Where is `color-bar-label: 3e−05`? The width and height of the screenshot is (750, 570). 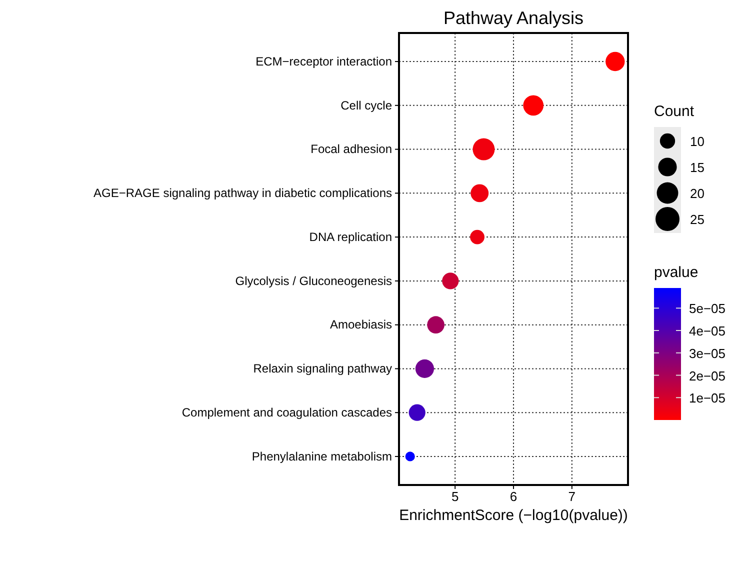
color-bar-label: 3e−05 is located at coordinates (707, 353).